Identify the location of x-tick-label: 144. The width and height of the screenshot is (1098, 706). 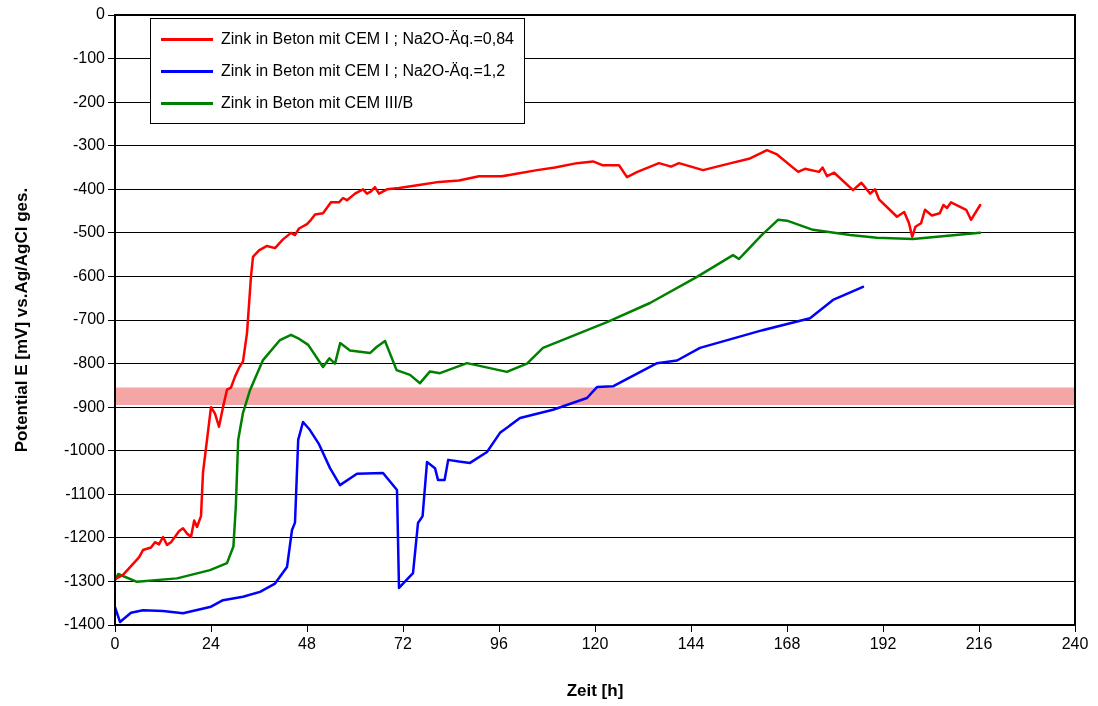
(691, 644).